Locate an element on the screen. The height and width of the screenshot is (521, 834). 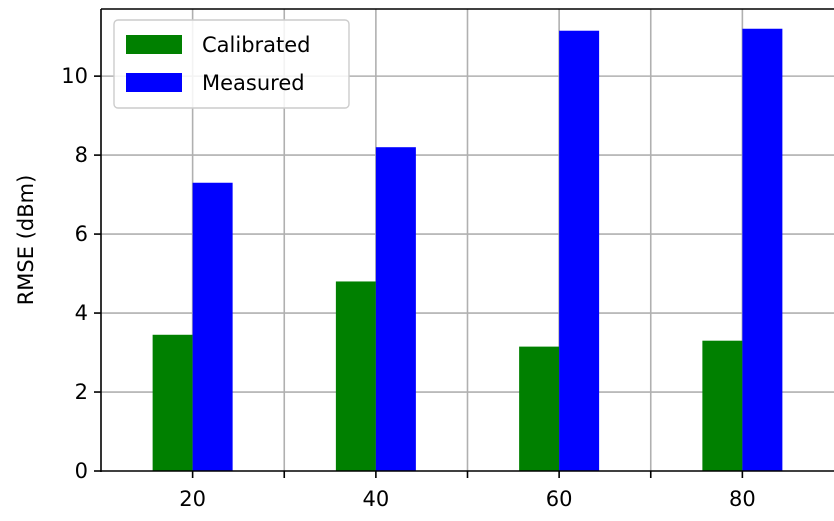
legend-swatch-measured is located at coordinates (154, 82).